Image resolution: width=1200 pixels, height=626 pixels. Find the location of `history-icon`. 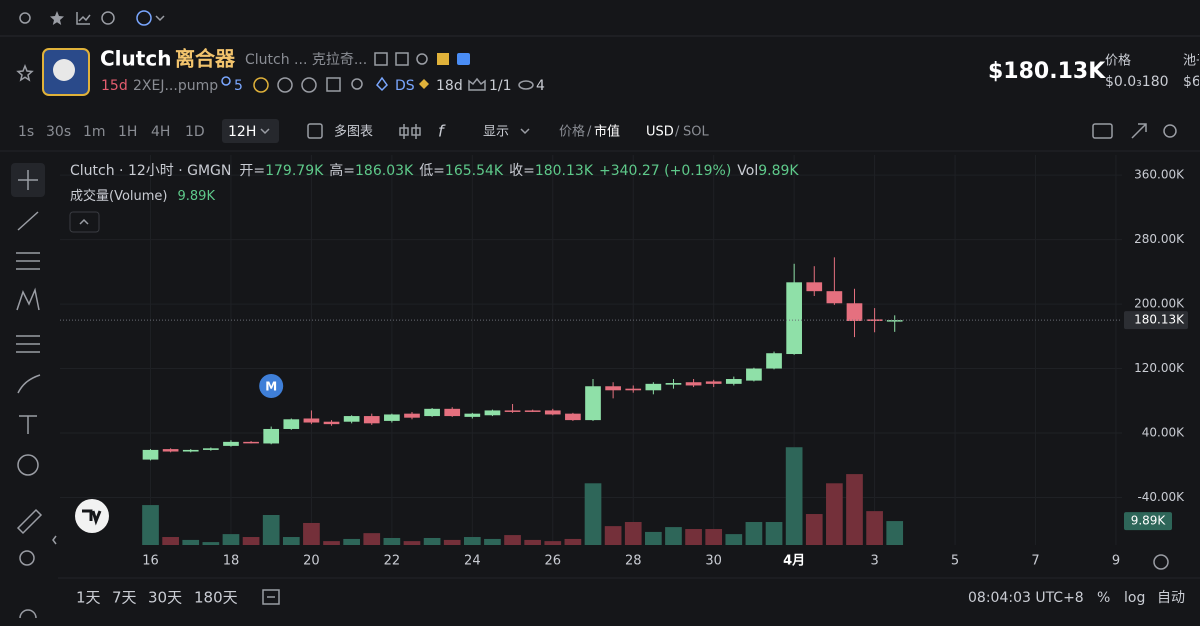

history-icon is located at coordinates (108, 18).